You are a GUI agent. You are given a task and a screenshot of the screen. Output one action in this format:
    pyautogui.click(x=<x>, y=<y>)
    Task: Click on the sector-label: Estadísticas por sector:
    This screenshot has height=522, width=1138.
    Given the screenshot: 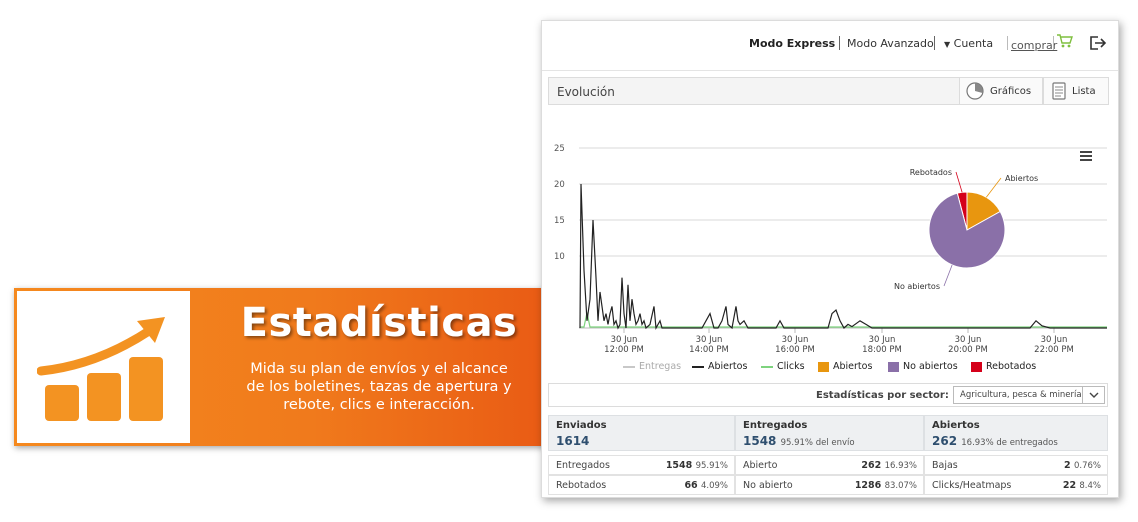 What is the action you would take?
    pyautogui.click(x=882, y=395)
    